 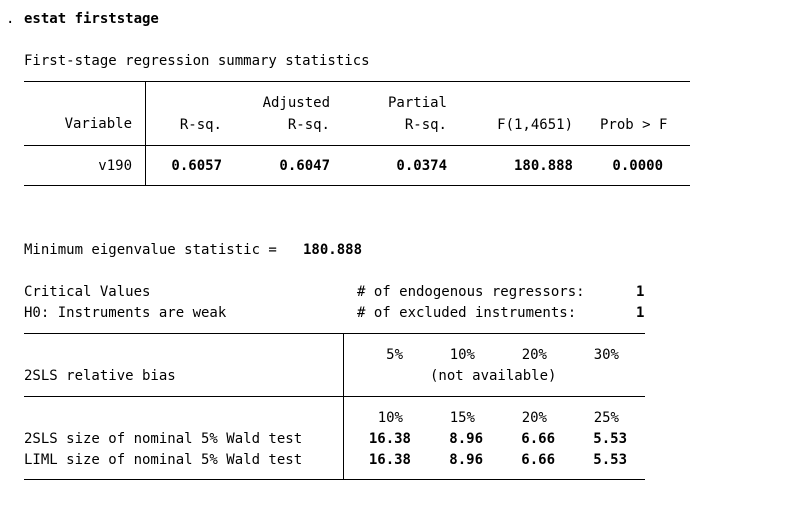 What do you see at coordinates (634, 125) in the screenshot?
I see `header-prob-f: Prob > F` at bounding box center [634, 125].